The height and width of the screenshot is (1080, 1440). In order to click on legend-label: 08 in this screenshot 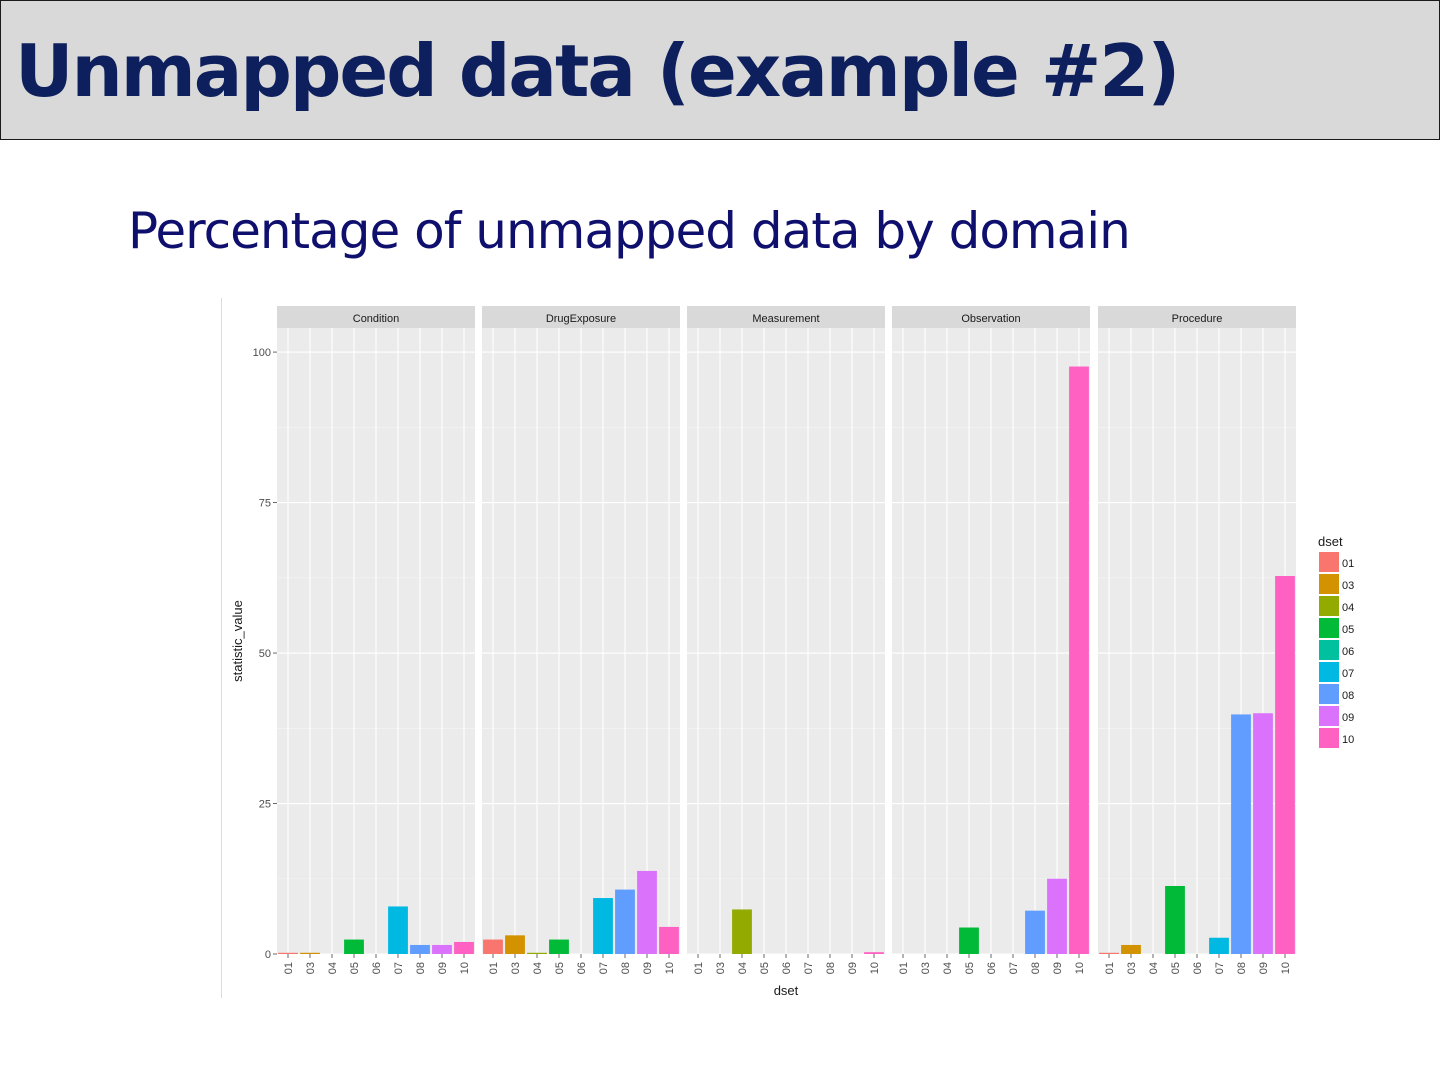, I will do `click(1348, 696)`.